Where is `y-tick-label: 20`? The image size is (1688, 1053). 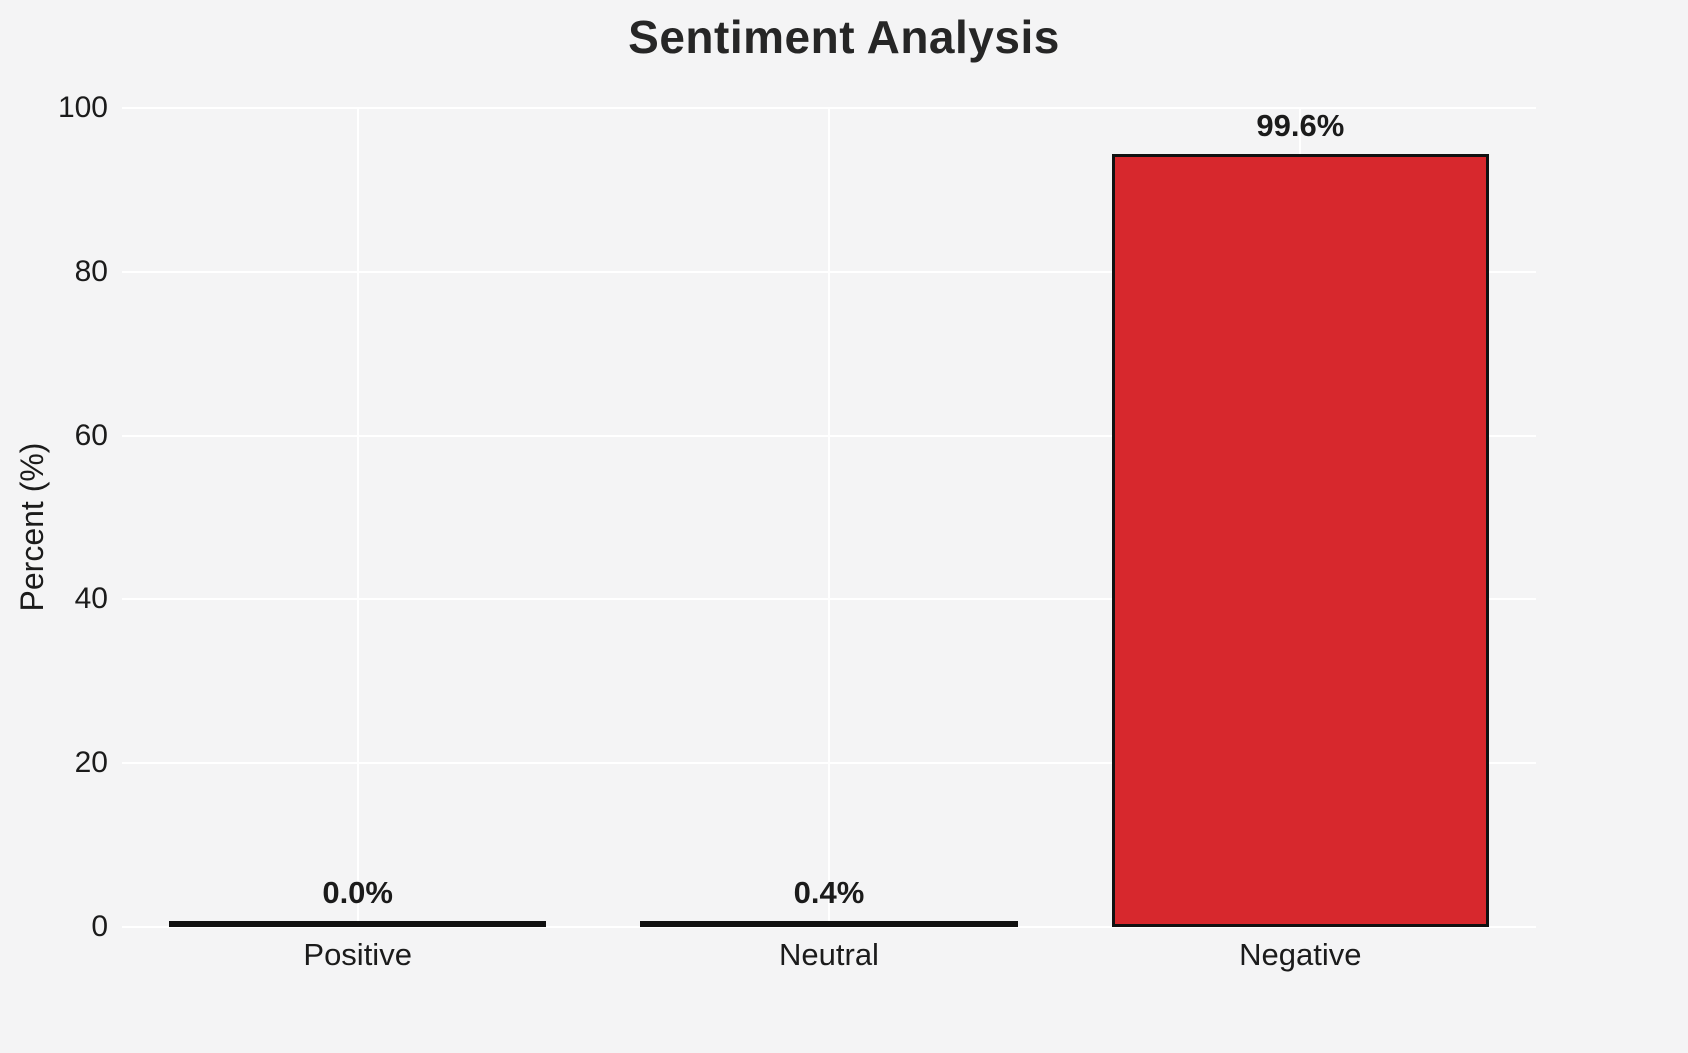
y-tick-label: 20 is located at coordinates (91, 763).